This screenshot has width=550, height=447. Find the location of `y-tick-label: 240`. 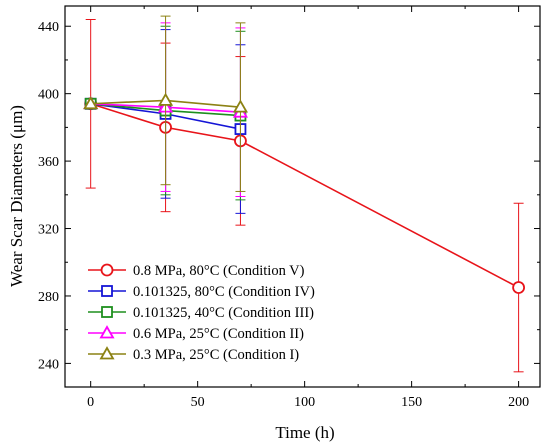

y-tick-label: 240 is located at coordinates (48, 364).